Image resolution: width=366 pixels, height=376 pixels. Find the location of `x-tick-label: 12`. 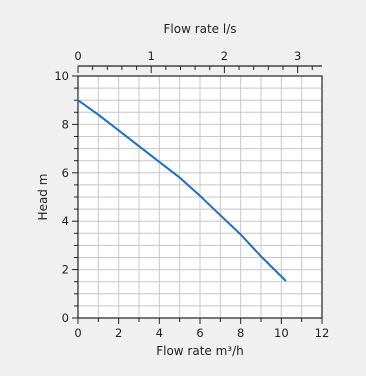

x-tick-label: 12 is located at coordinates (322, 333).